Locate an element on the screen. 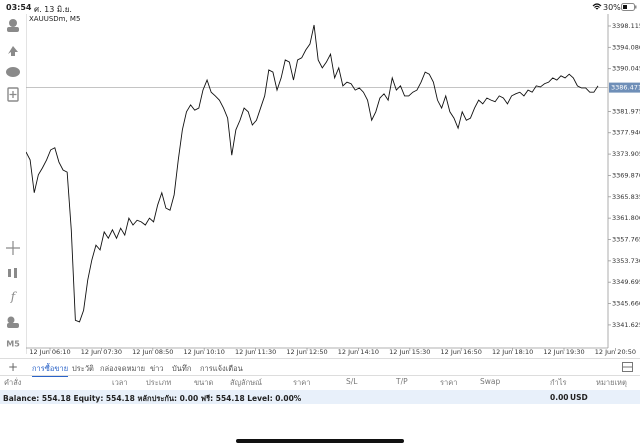 This screenshot has width=640, height=447. column-header: T/P is located at coordinates (402, 381).